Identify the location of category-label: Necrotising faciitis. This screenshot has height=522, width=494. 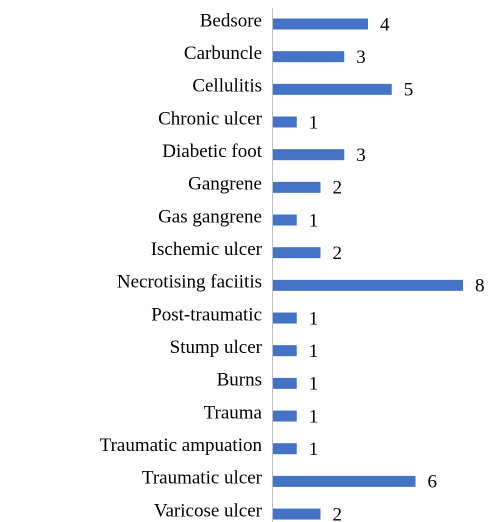
(189, 282).